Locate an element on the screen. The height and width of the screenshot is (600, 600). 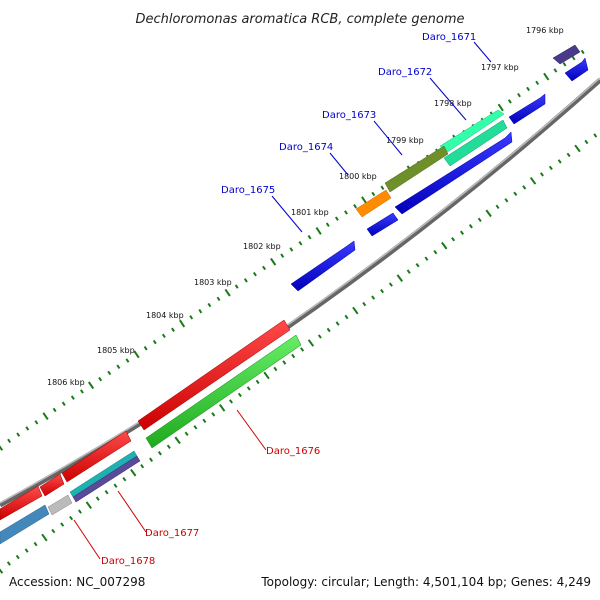
kbp-label: 1804 kbp is located at coordinates (165, 315).